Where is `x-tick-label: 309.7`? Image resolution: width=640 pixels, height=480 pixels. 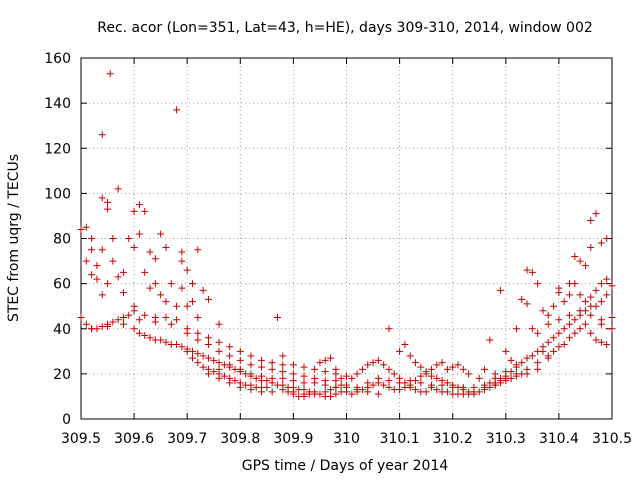 x-tick-label: 309.7 is located at coordinates (187, 439).